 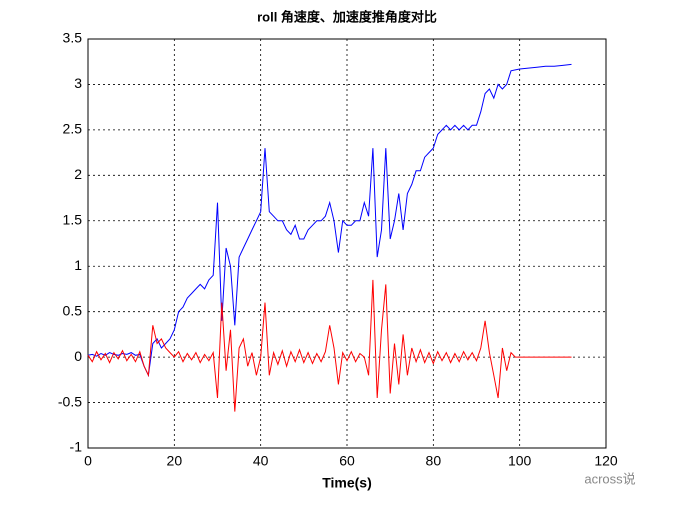 What do you see at coordinates (261, 461) in the screenshot?
I see `x-tick-label: 40` at bounding box center [261, 461].